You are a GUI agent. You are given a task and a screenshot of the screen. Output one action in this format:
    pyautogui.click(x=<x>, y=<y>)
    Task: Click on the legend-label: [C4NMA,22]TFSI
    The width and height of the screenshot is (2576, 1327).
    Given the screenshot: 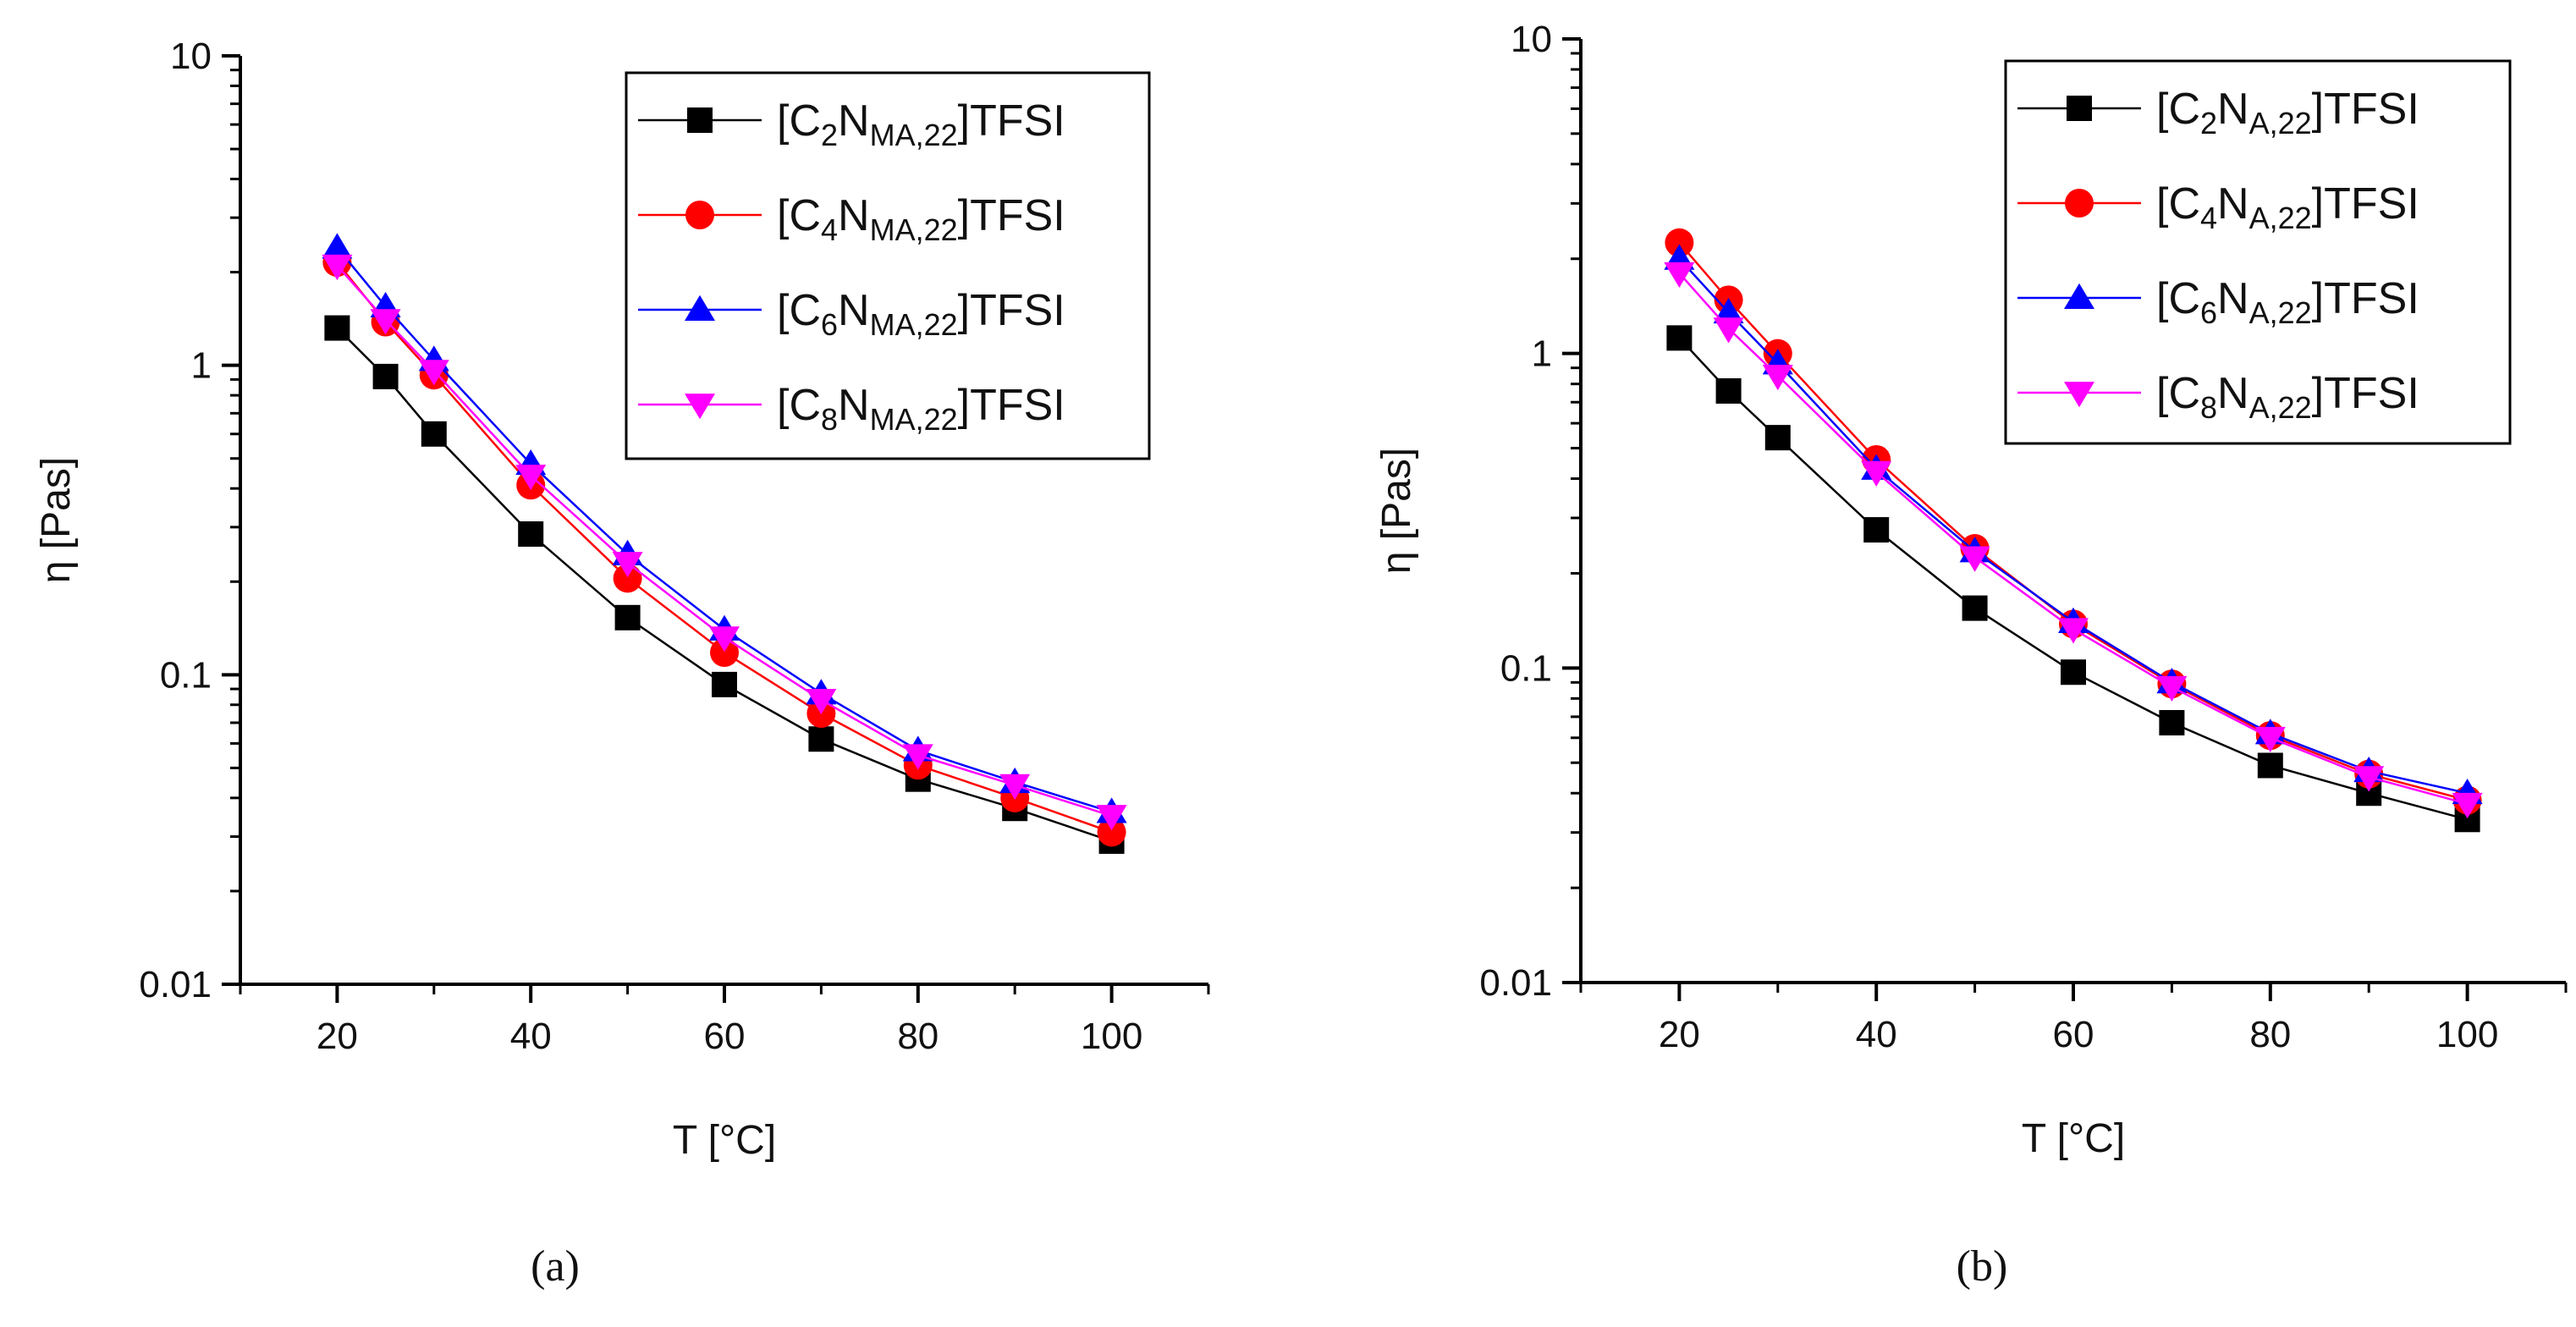 What is the action you would take?
    pyautogui.click(x=921, y=219)
    